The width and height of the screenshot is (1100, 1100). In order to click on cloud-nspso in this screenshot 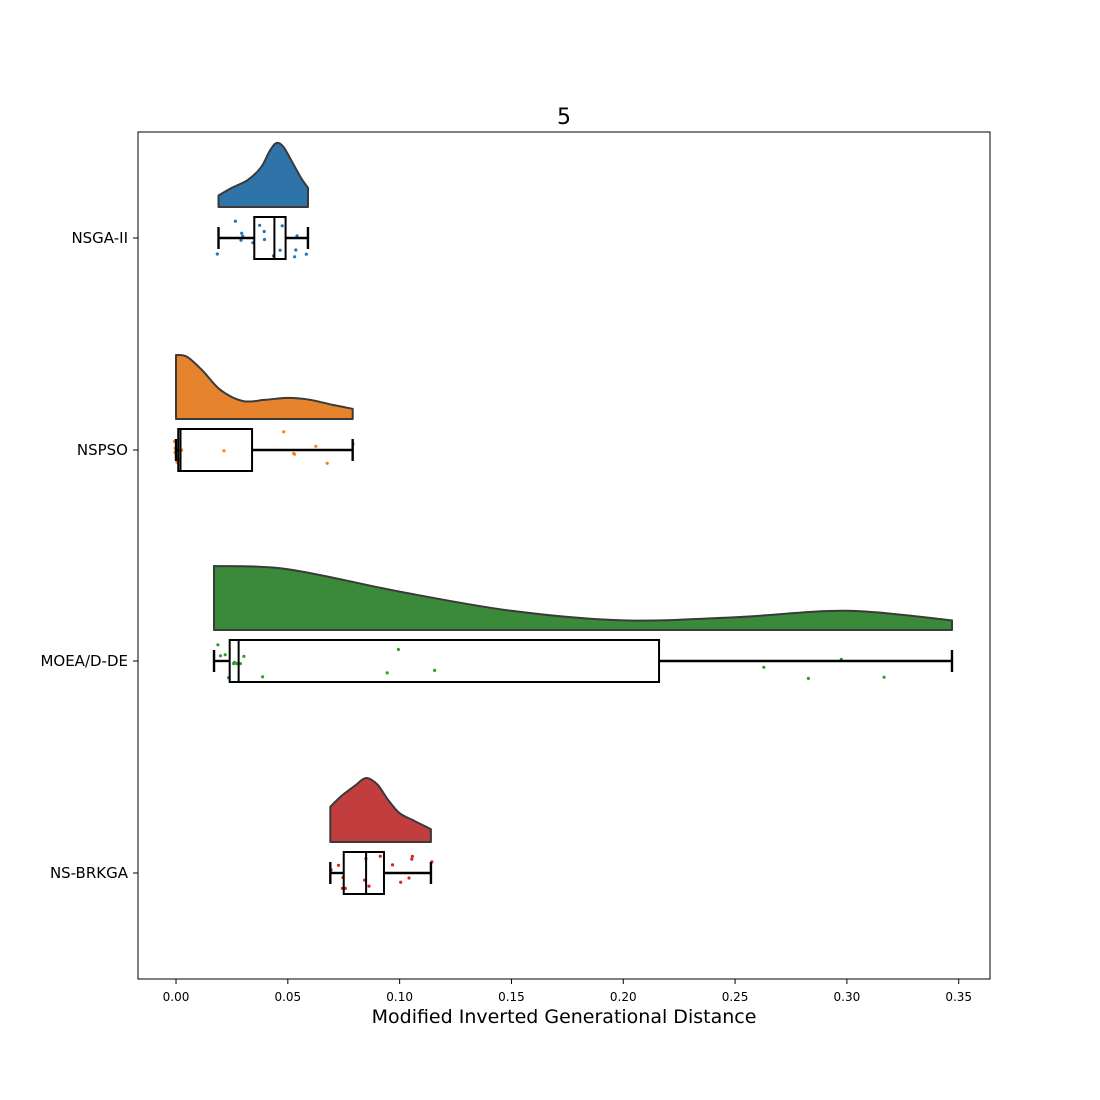, I will do `click(264, 387)`.